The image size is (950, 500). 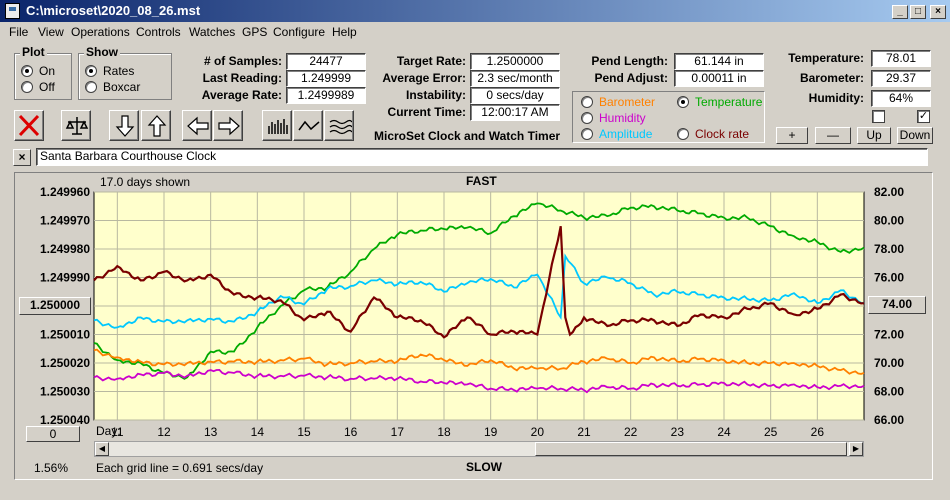 What do you see at coordinates (108, 431) in the screenshot?
I see `day-axis-label: Day:` at bounding box center [108, 431].